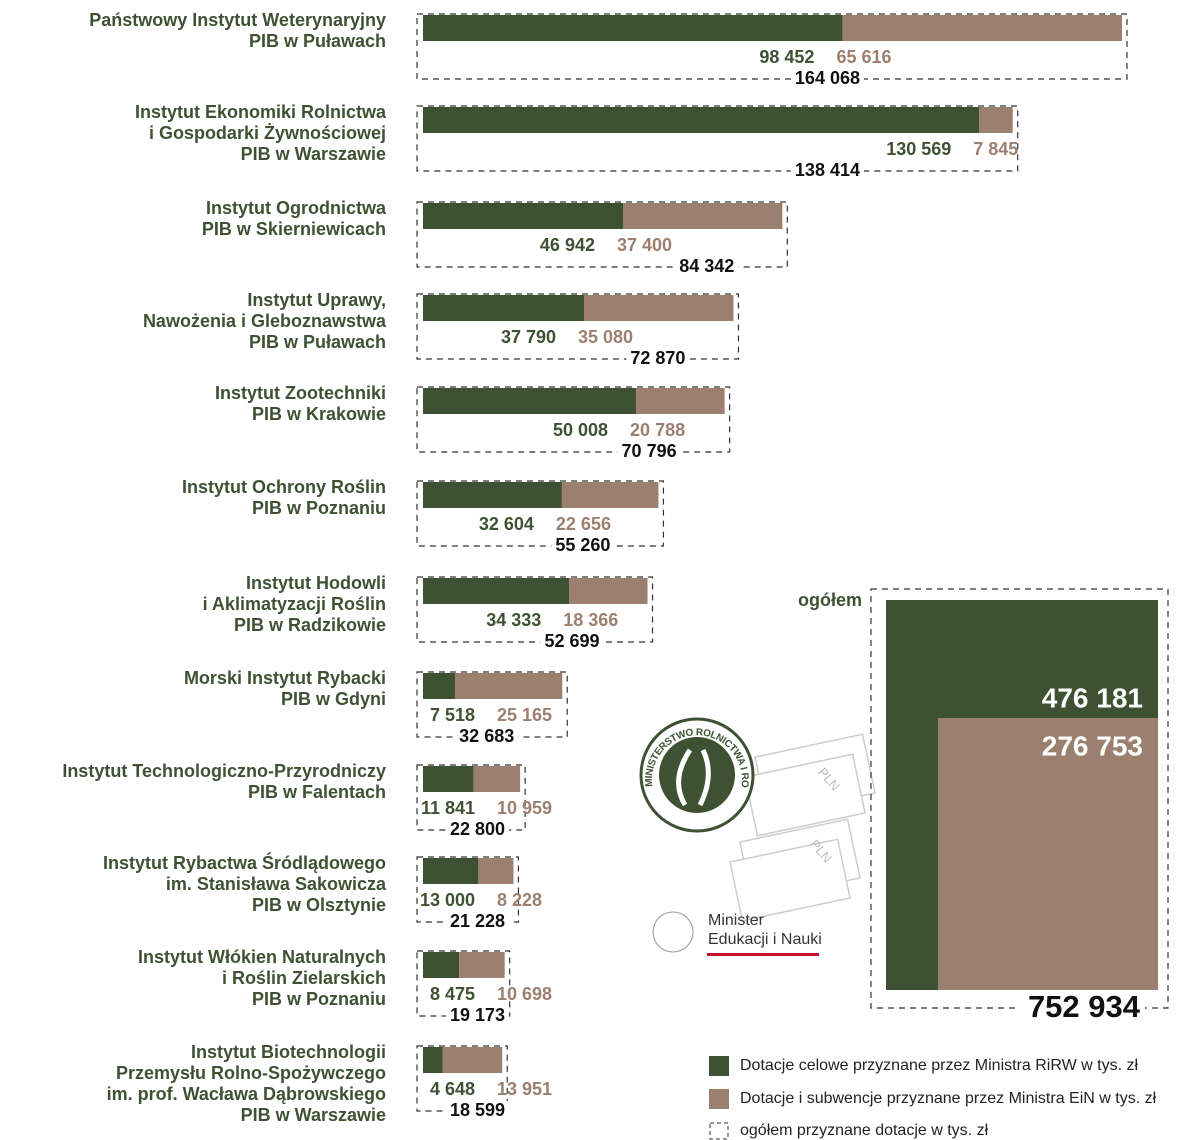 Image resolution: width=1200 pixels, height=1140 pixels. I want to click on value-label: 46 942, so click(567, 245).